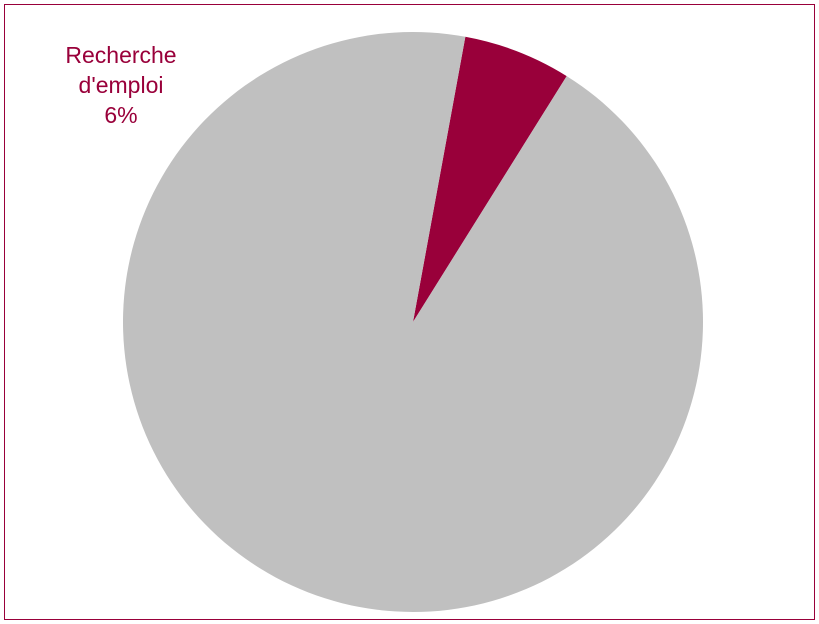 The width and height of the screenshot is (819, 624). Describe the element at coordinates (490, 179) in the screenshot. I see `pie-slice-recherche-emploi` at that location.